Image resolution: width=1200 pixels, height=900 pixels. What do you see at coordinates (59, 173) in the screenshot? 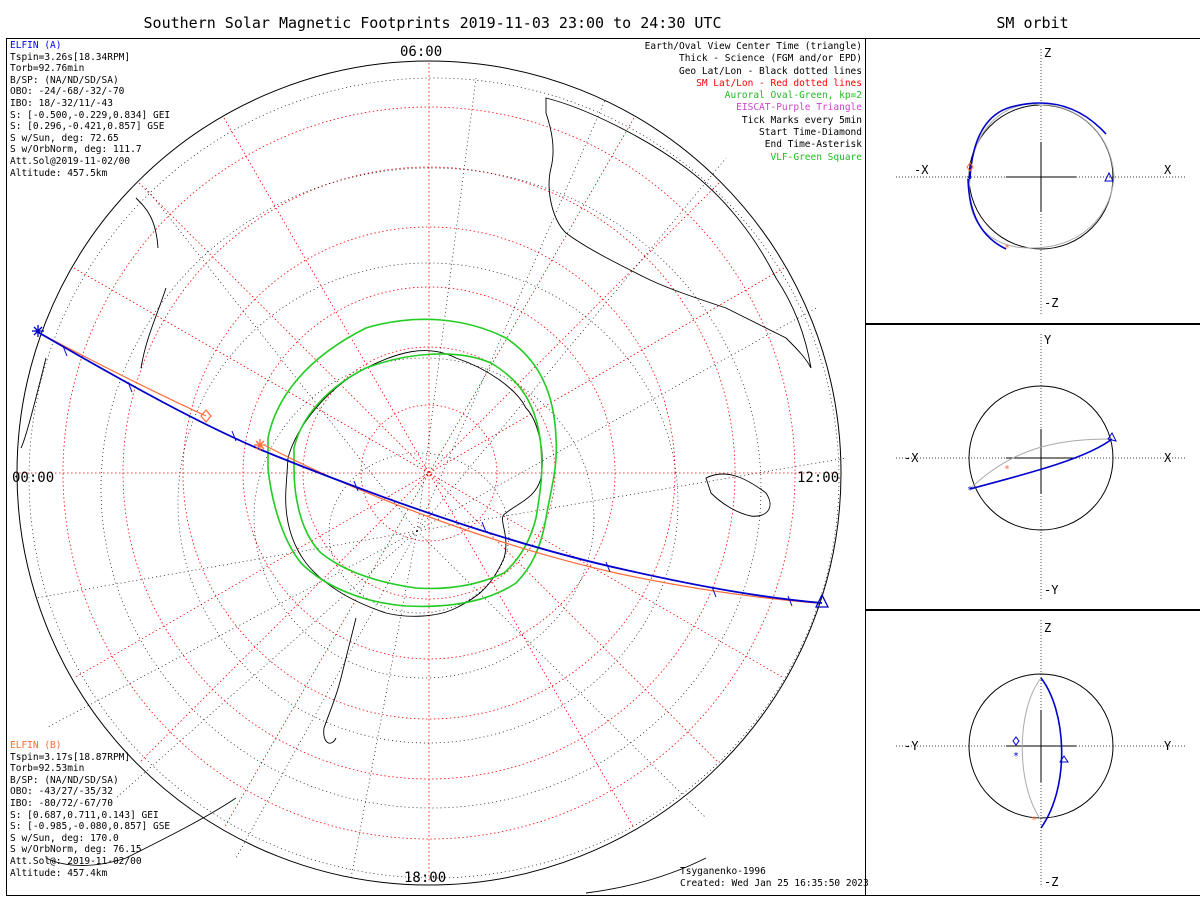
I see `elfin-a-line-10: Altitude: 457.5km` at bounding box center [59, 173].